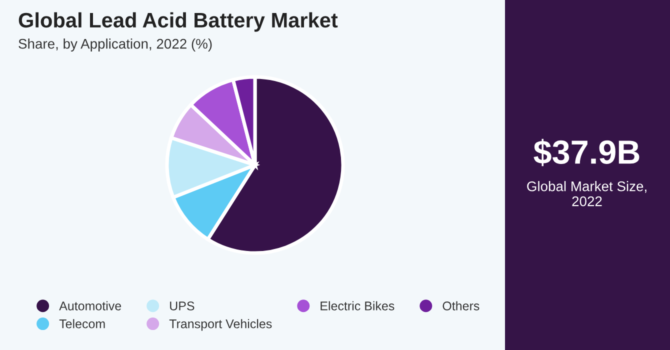  I want to click on legend-label: Transport Vehicles, so click(220, 325).